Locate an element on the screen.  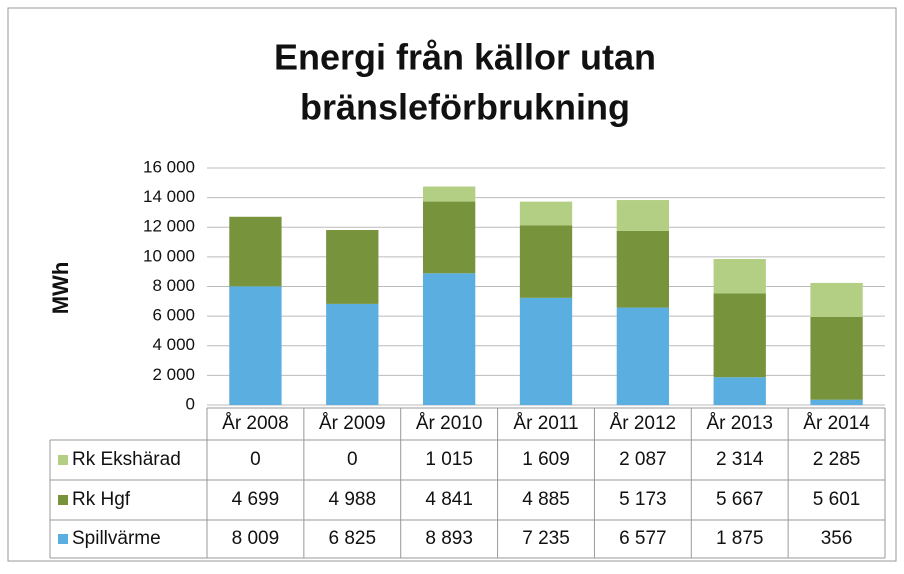
y-tick-label: 4 000 is located at coordinates (173, 344).